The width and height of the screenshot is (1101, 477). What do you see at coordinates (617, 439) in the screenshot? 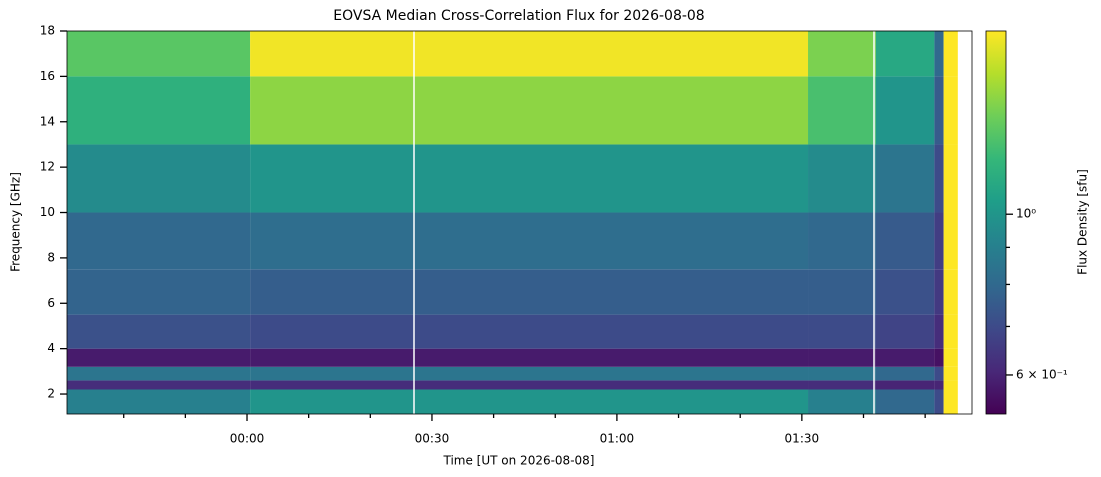
I see `x-tick-label: 01:00` at bounding box center [617, 439].